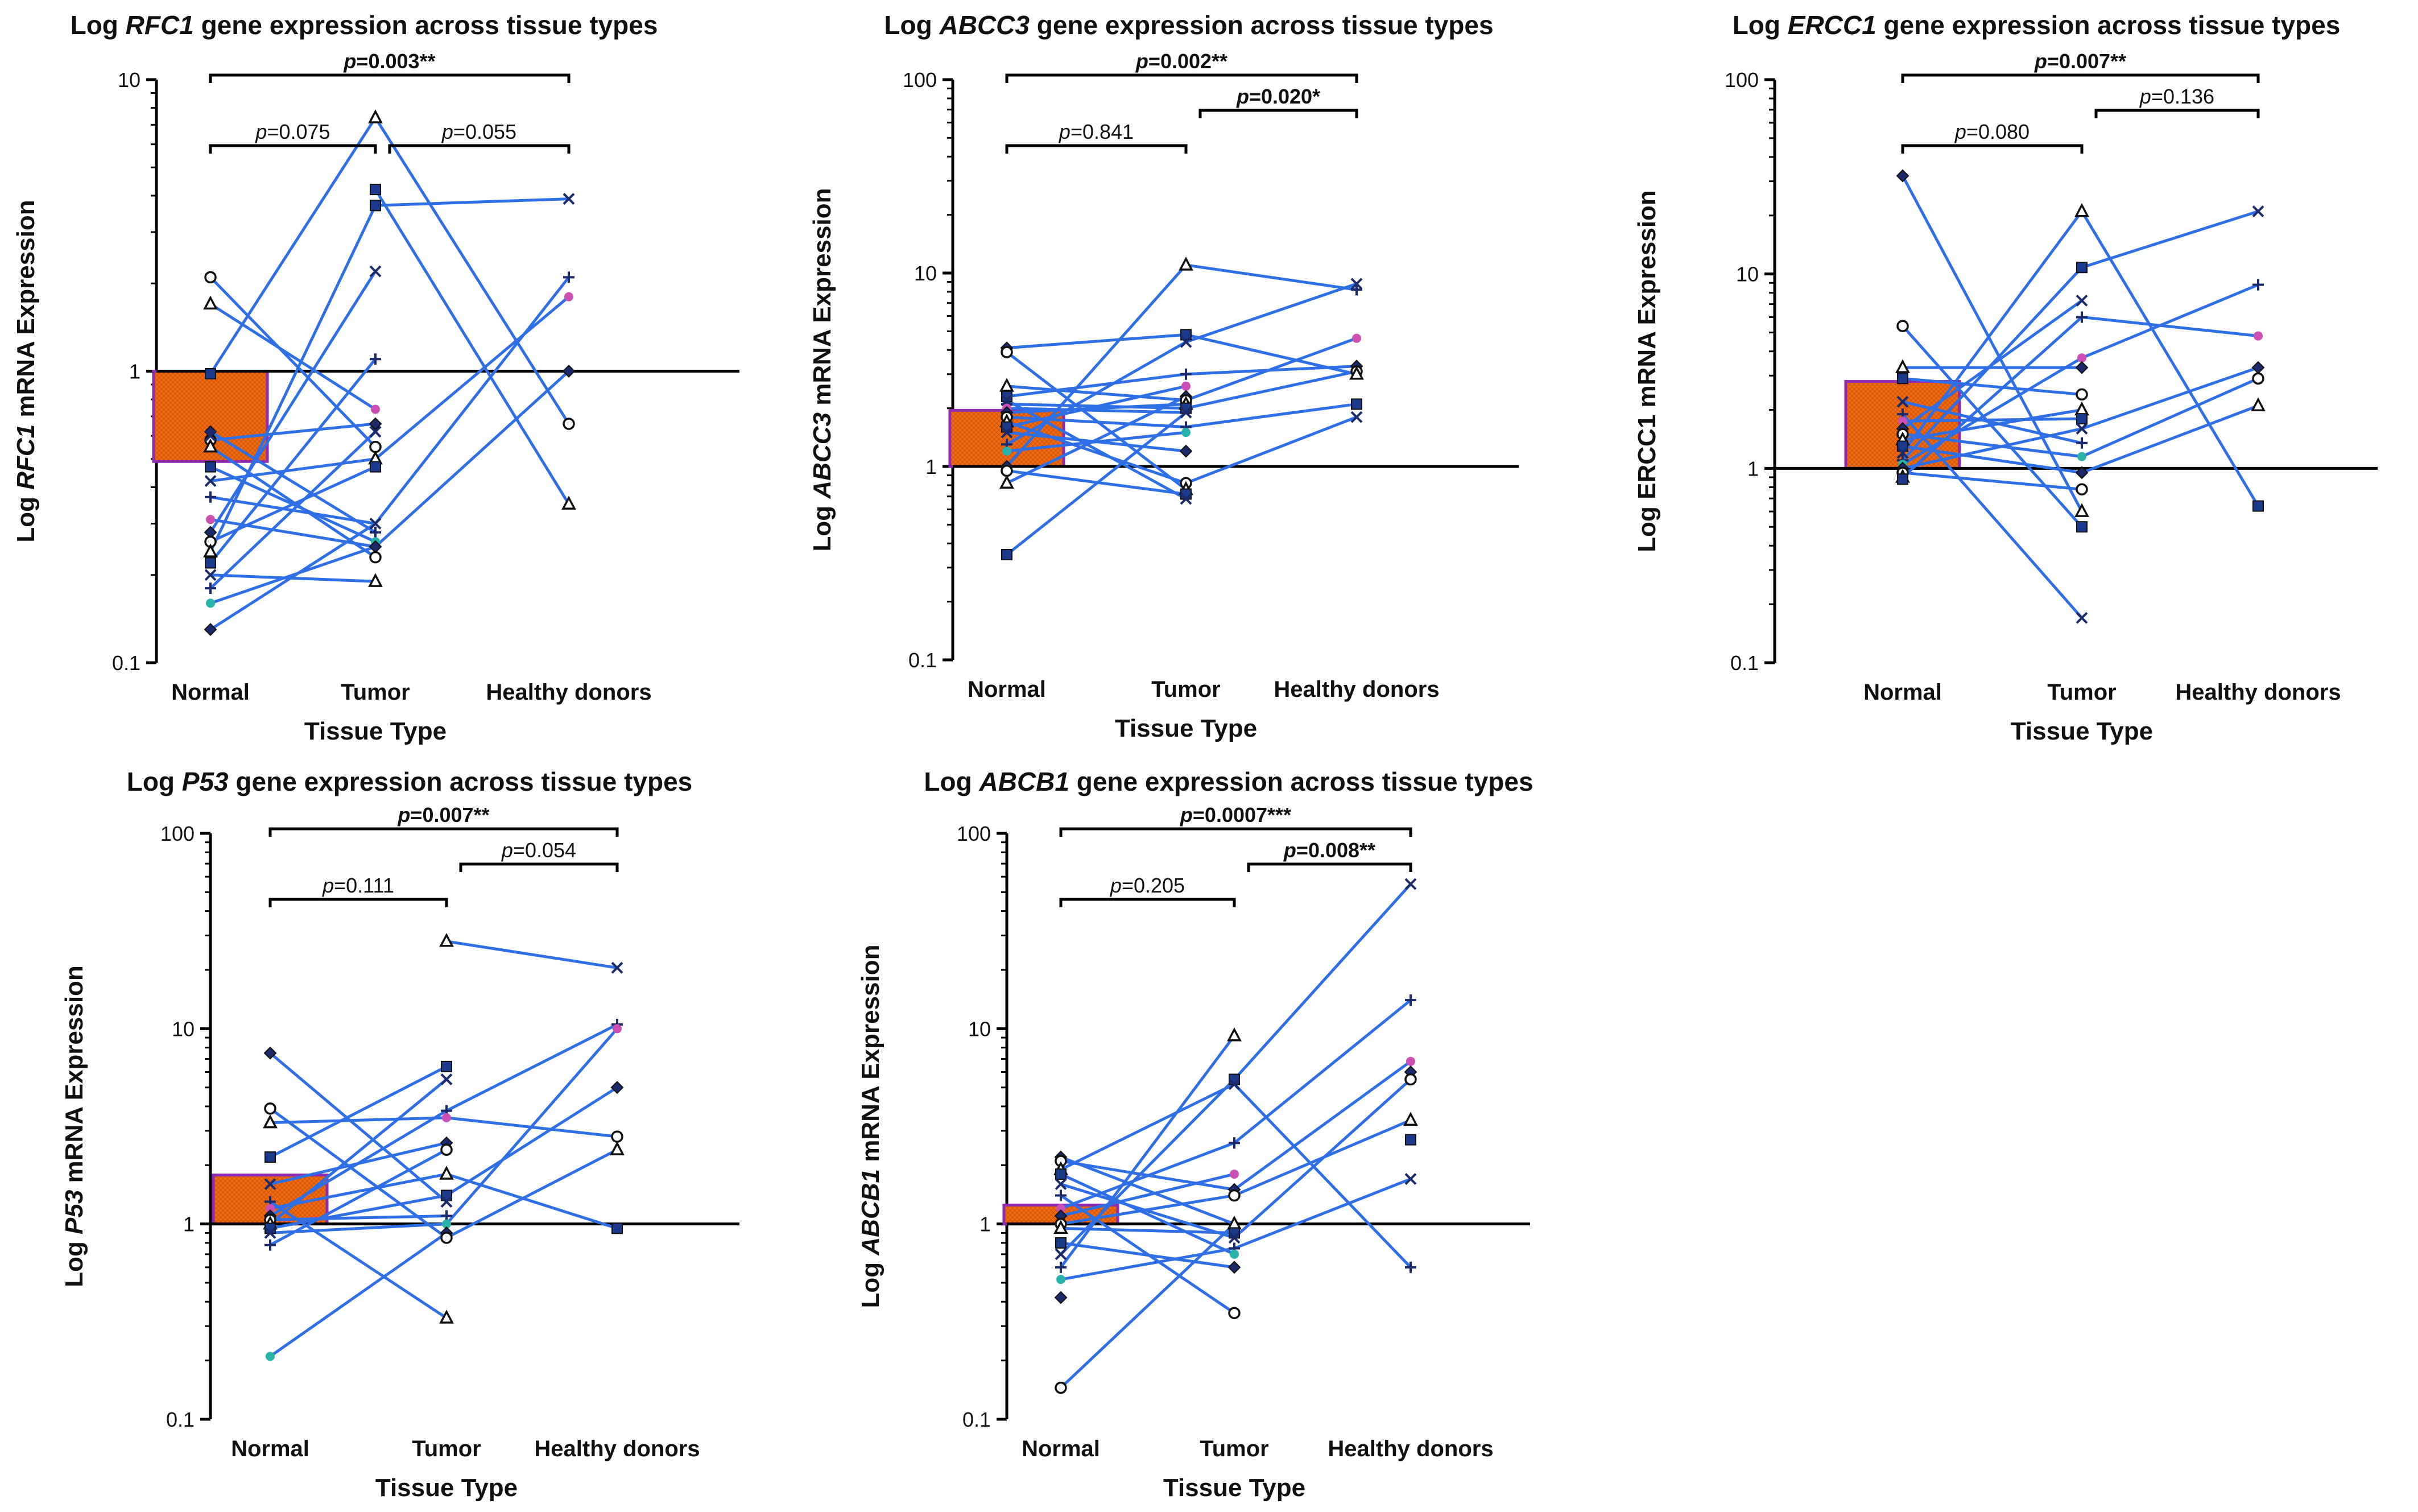 This screenshot has height=1512, width=2418. What do you see at coordinates (1356, 689) in the screenshot?
I see `x-tick-label: Healthy donors` at bounding box center [1356, 689].